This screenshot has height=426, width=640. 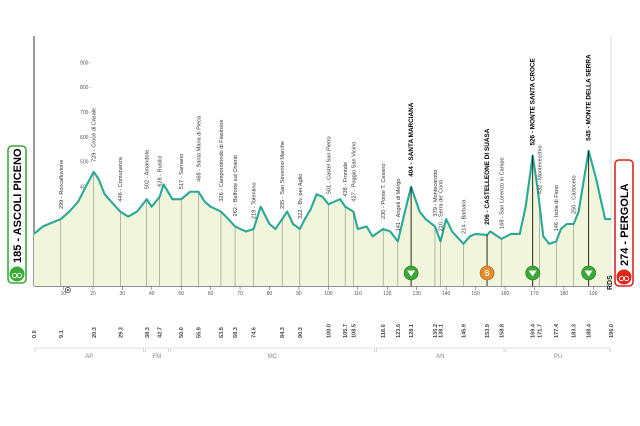 I want to click on km-label: 100.0, so click(x=329, y=331).